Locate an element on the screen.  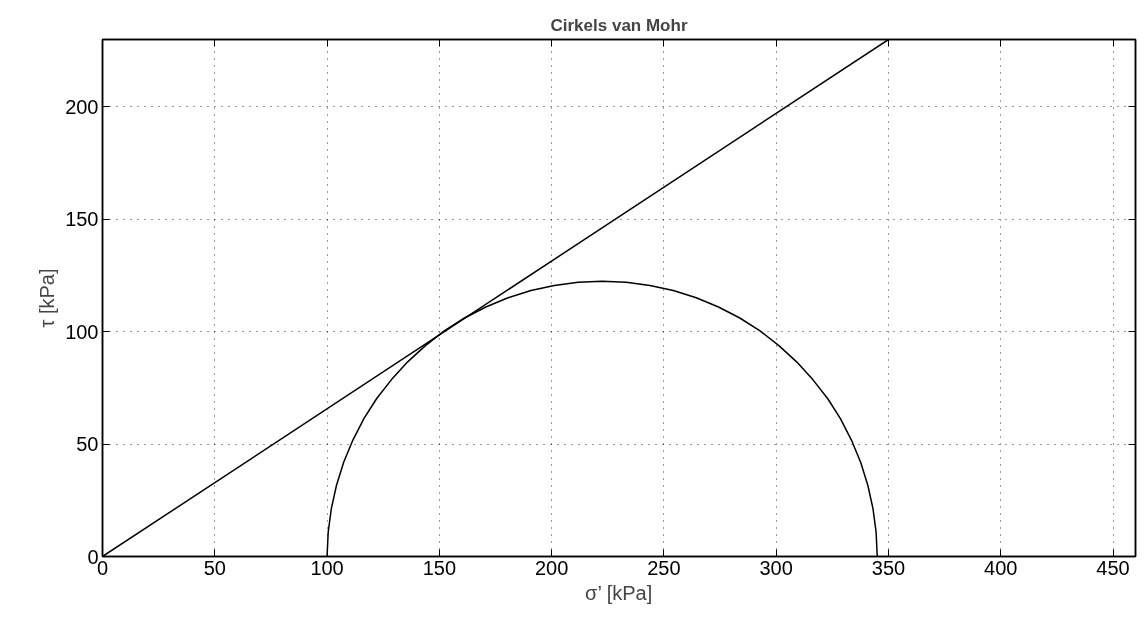
x-tick-label: 100 is located at coordinates (327, 567).